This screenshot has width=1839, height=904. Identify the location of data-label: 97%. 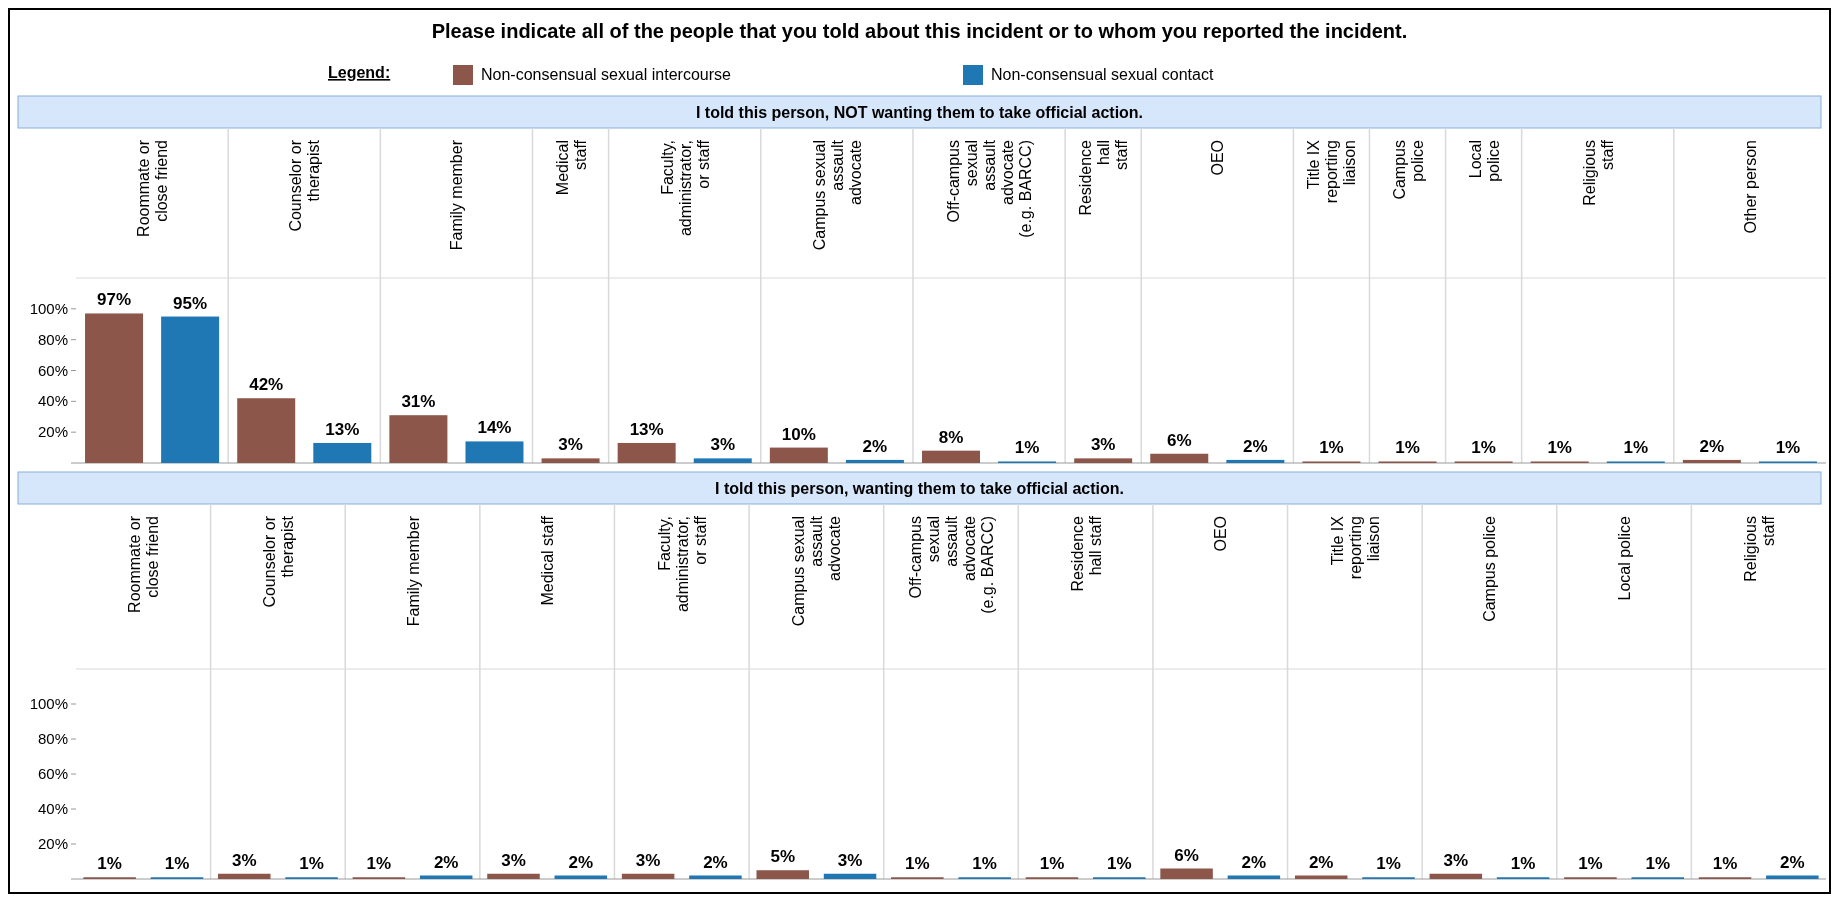
(114, 300).